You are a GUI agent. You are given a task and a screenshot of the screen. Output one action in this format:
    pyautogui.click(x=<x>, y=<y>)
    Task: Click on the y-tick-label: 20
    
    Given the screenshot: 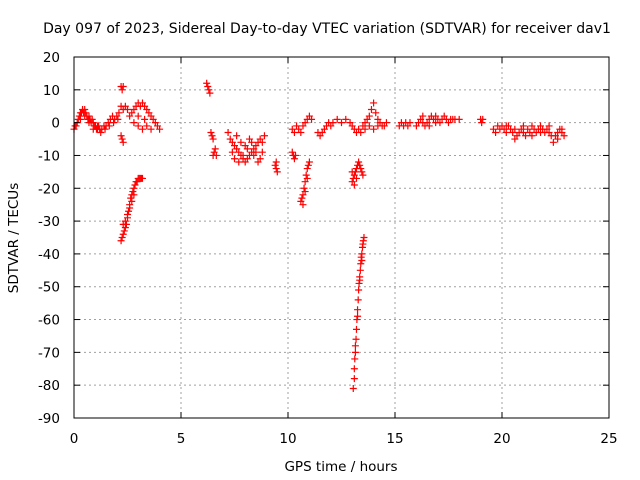 What is the action you would take?
    pyautogui.click(x=51, y=58)
    